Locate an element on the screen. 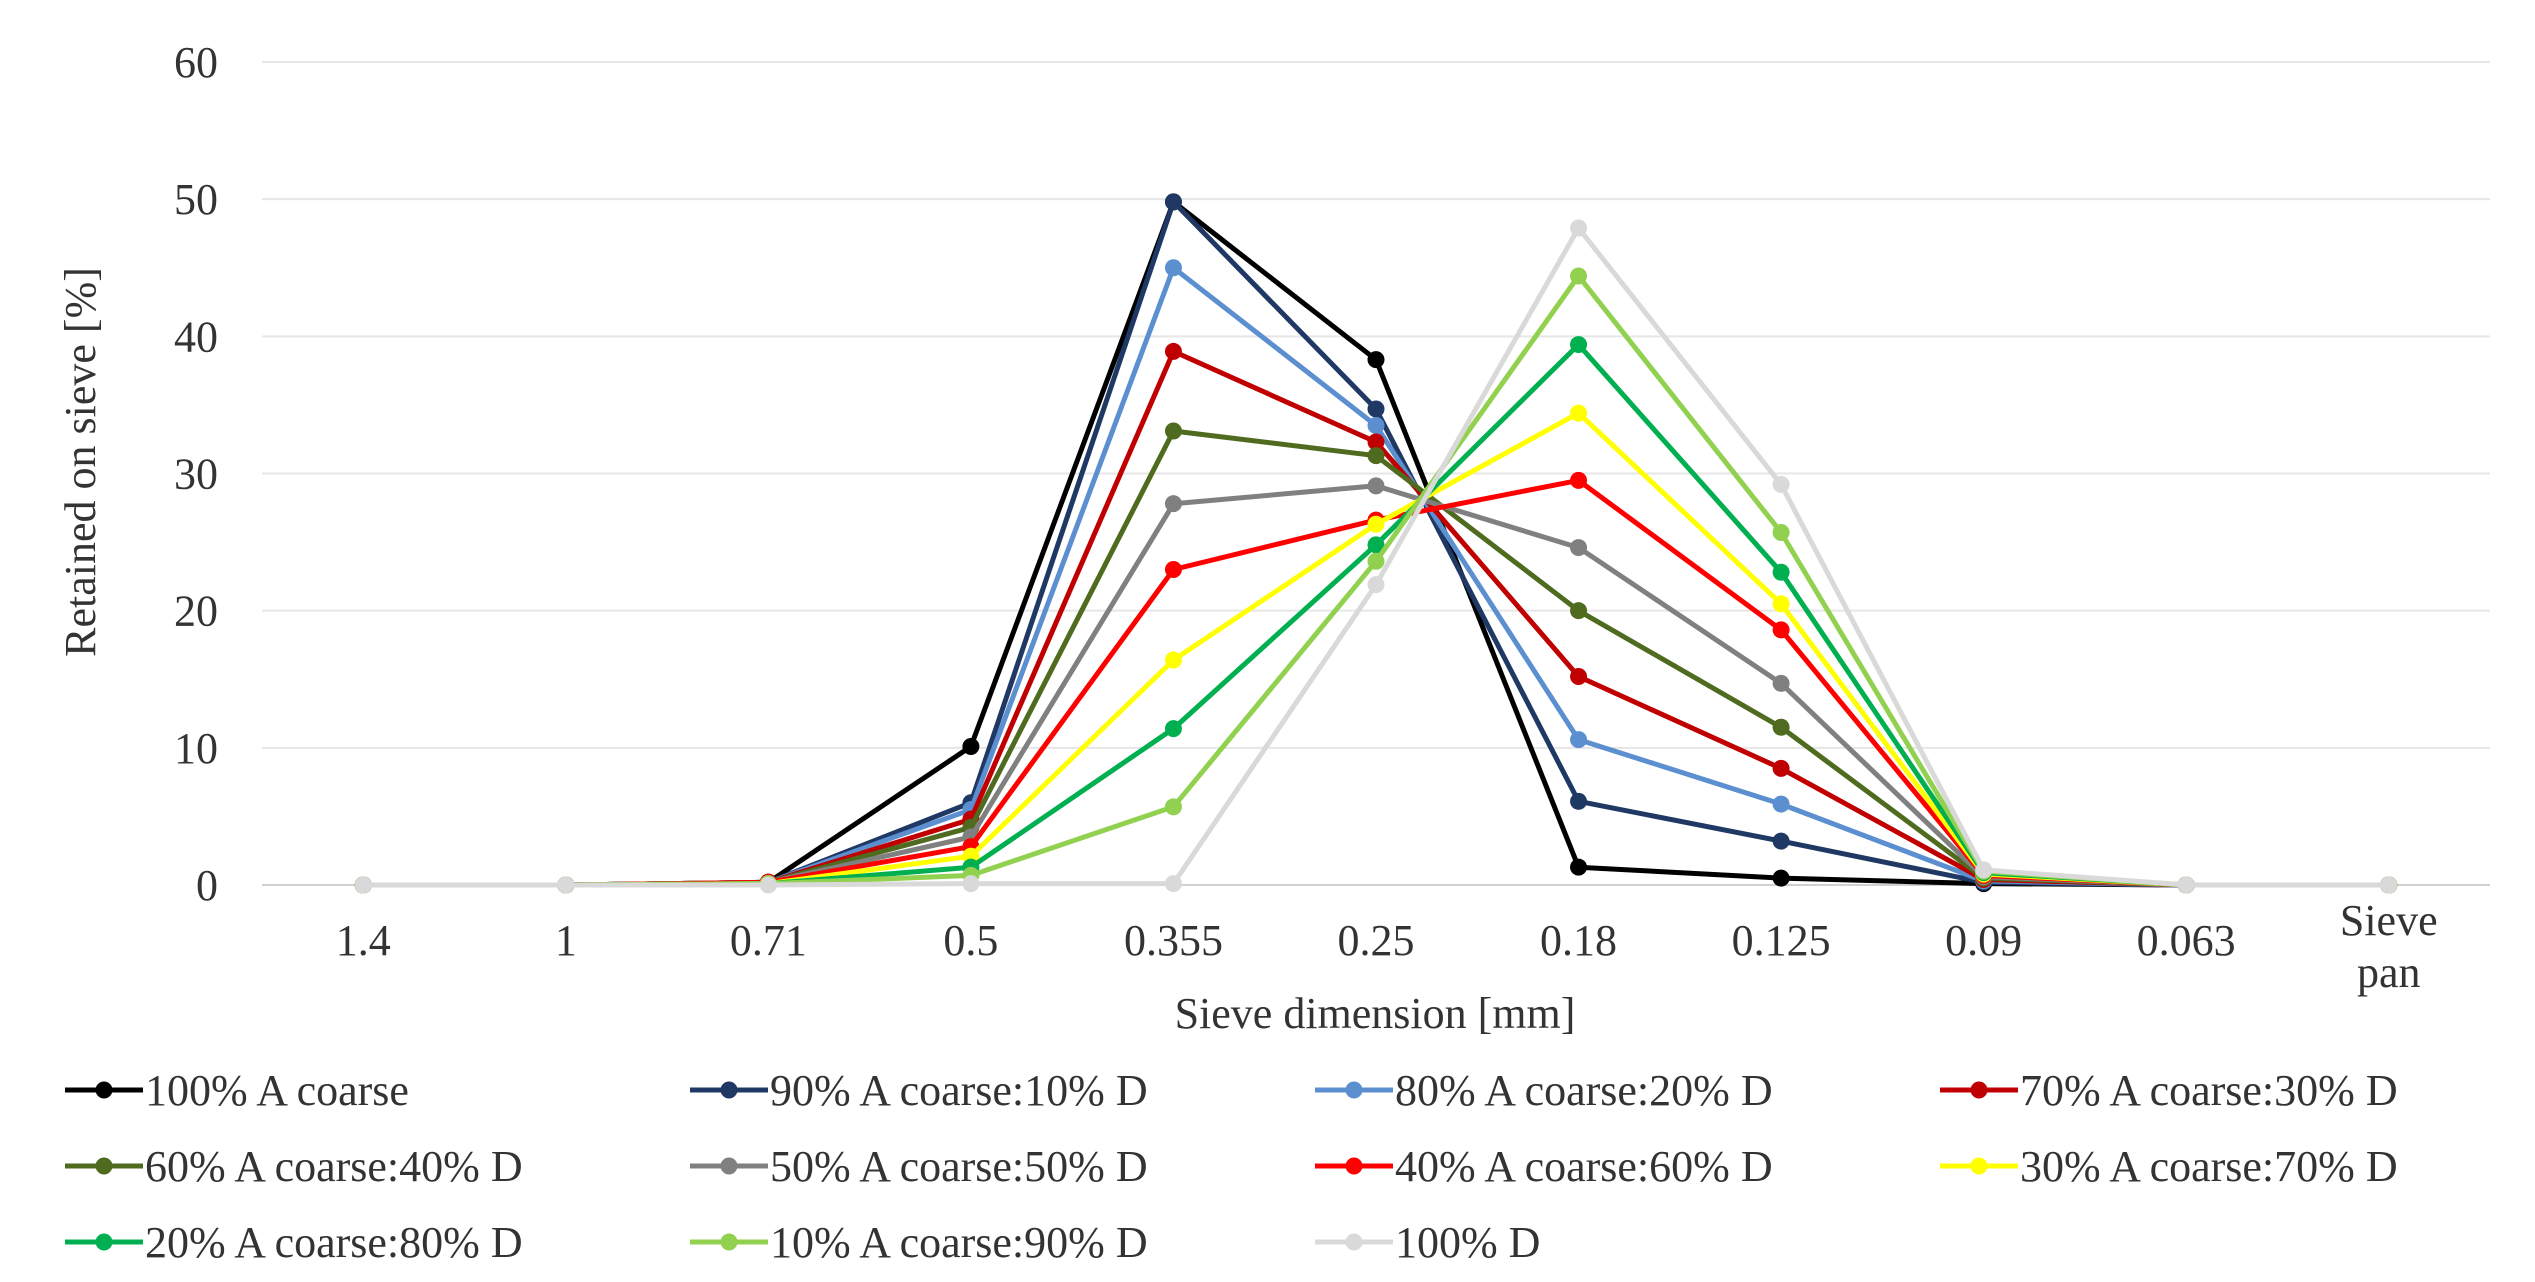  legend-label: 60% A coarse:40% D is located at coordinates (334, 1166).